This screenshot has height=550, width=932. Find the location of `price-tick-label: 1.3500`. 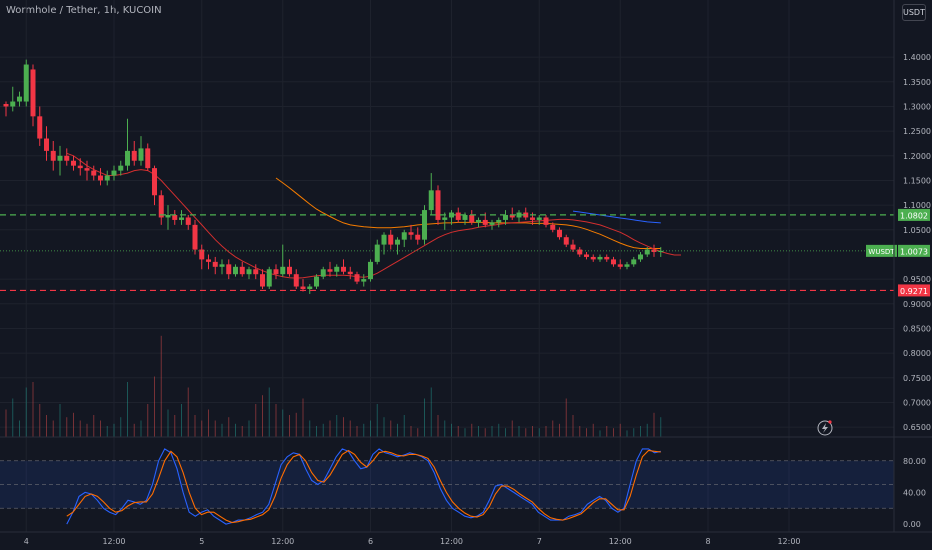

price-tick-label: 1.3500 is located at coordinates (917, 82).